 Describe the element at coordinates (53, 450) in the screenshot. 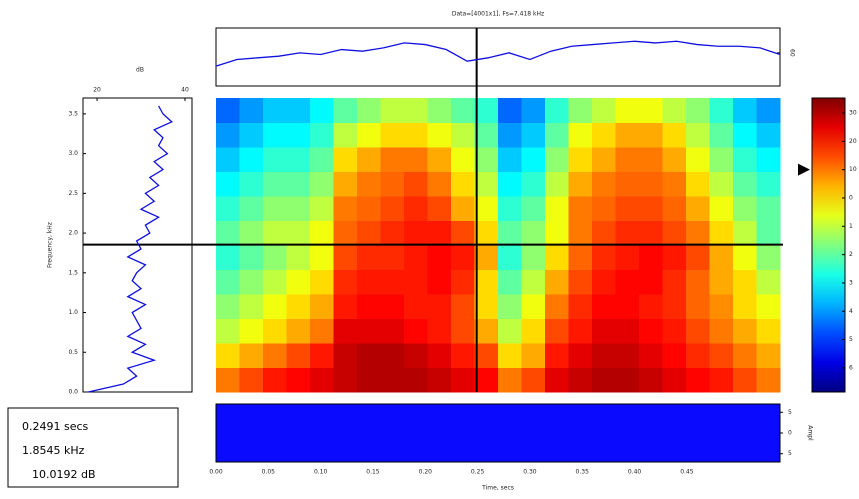

I see `readout-freq: 1.8545 kHz` at that location.